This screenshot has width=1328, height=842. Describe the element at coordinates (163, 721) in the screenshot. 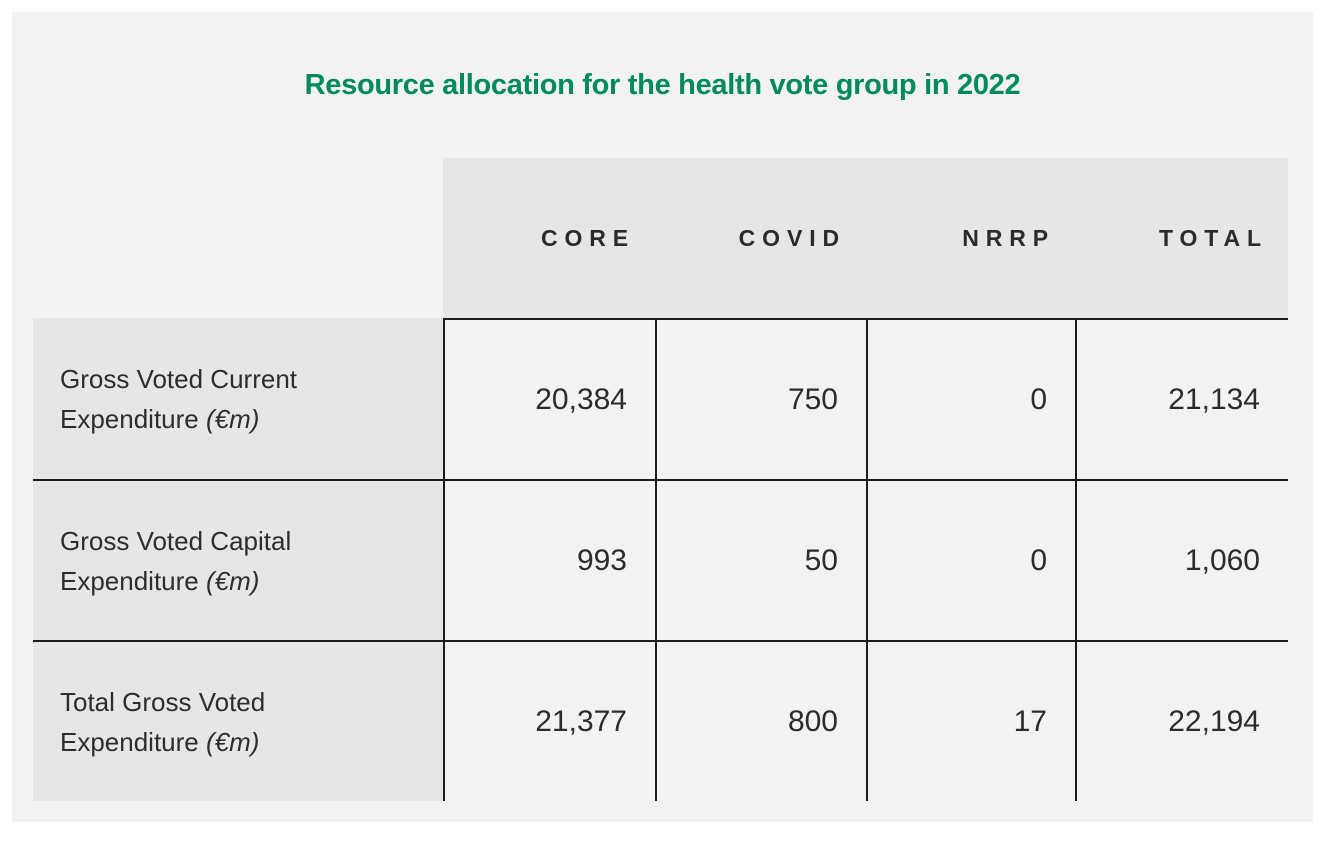

I see `row-label-text: Total Gross Voted Expenditure (€m)` at that location.